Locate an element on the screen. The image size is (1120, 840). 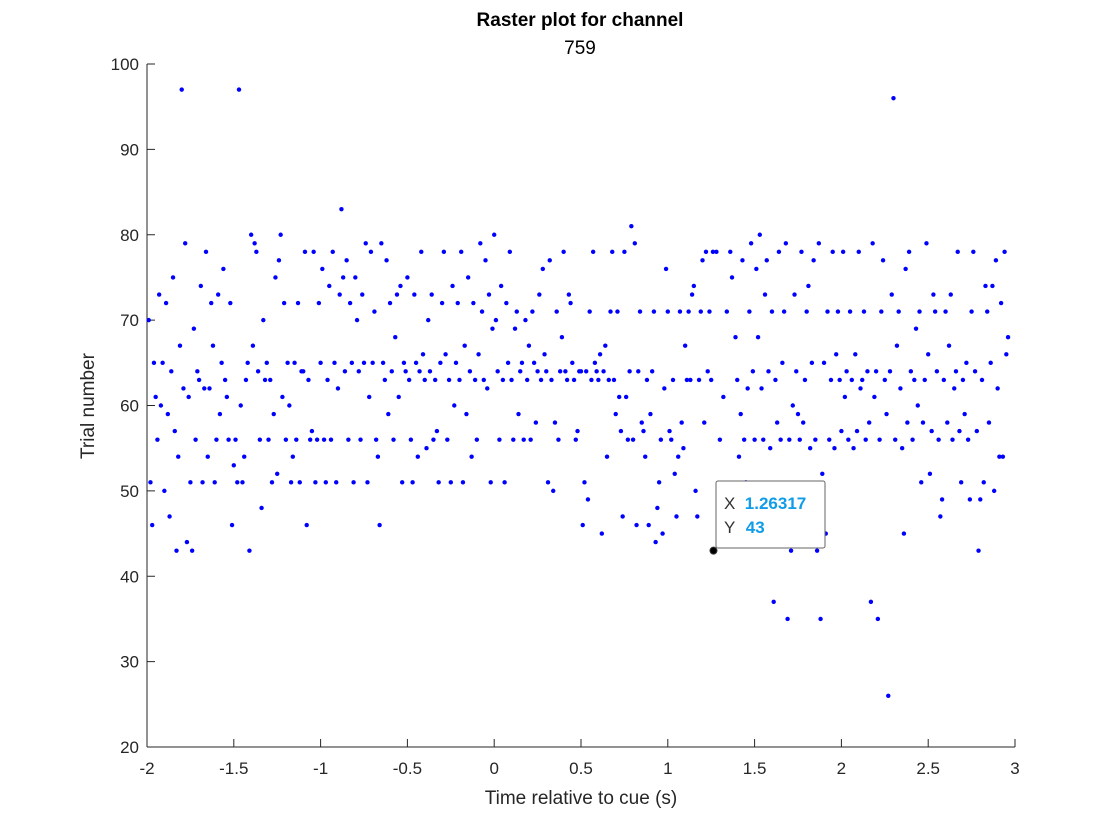
y-tick-label: 70 is located at coordinates (129, 320).